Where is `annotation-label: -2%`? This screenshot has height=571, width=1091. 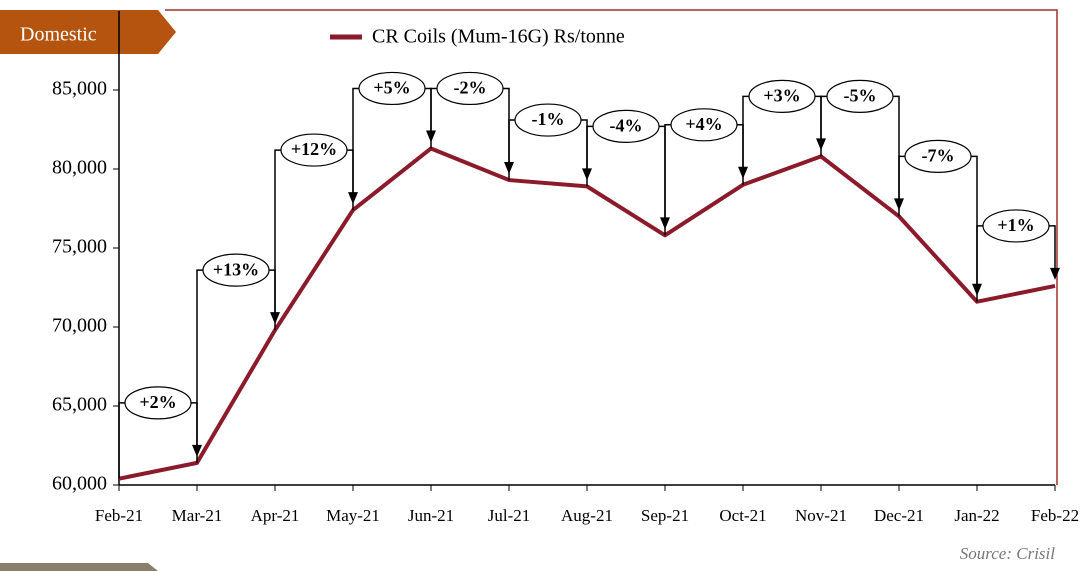
annotation-label: -2% is located at coordinates (470, 88).